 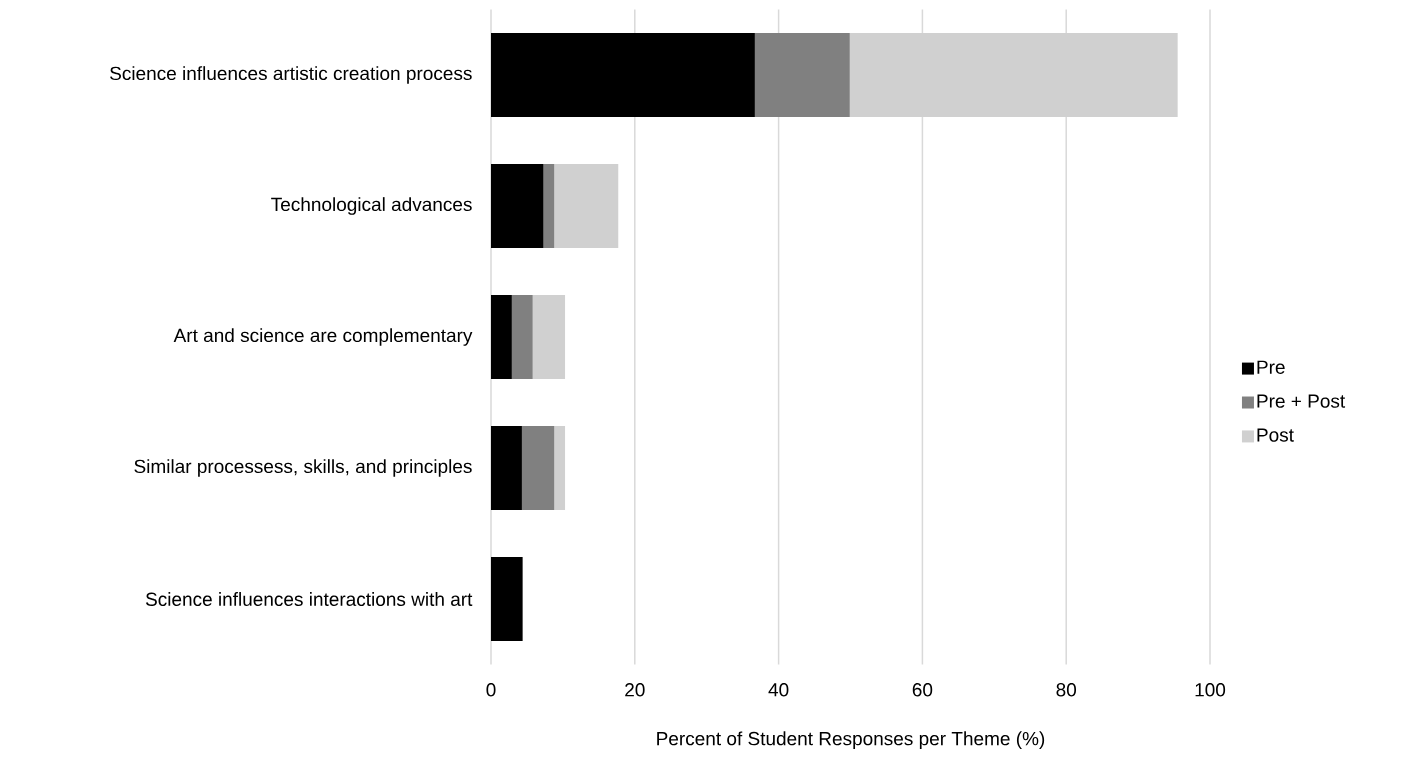 What do you see at coordinates (1275, 435) in the screenshot?
I see `legend-label: Post` at bounding box center [1275, 435].